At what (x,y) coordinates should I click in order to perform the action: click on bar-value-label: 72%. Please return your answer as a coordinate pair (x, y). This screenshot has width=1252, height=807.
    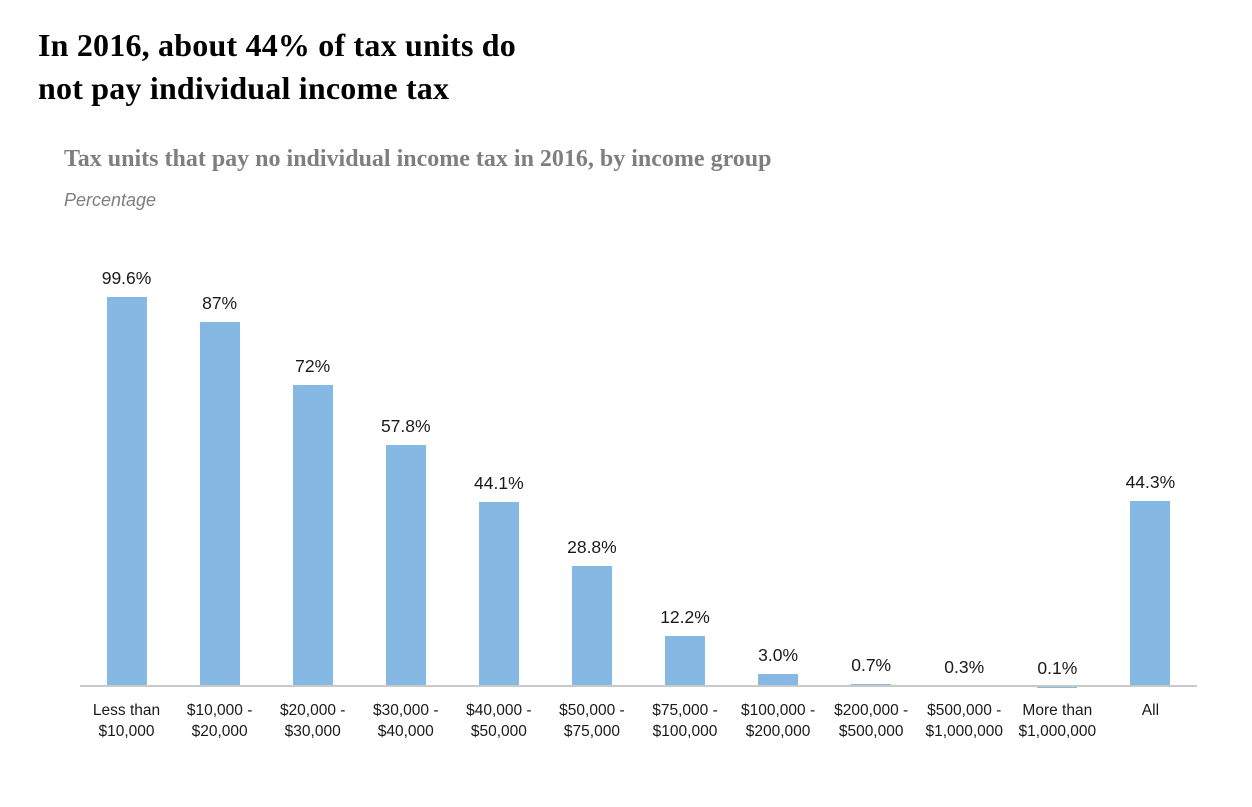
    Looking at the image, I should click on (313, 366).